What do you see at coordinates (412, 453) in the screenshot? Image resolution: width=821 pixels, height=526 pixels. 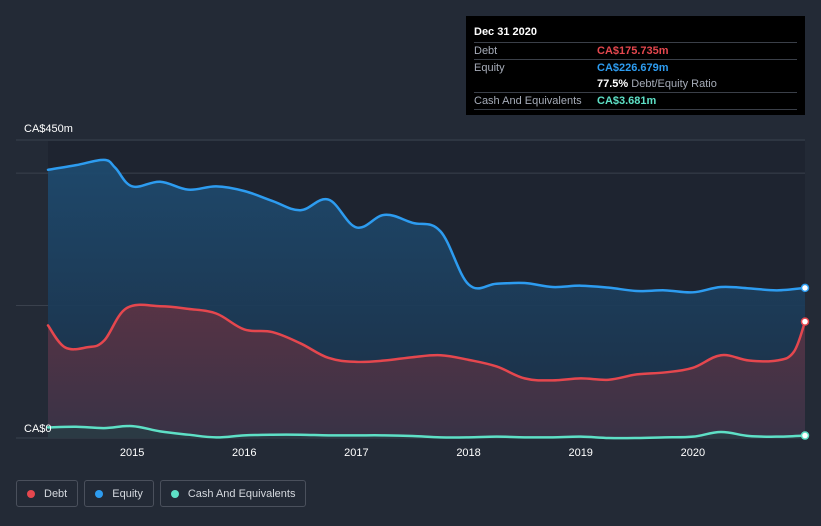 I see `x-axis-labels: 2015 2016 2017 2018 2019 2020` at bounding box center [412, 453].